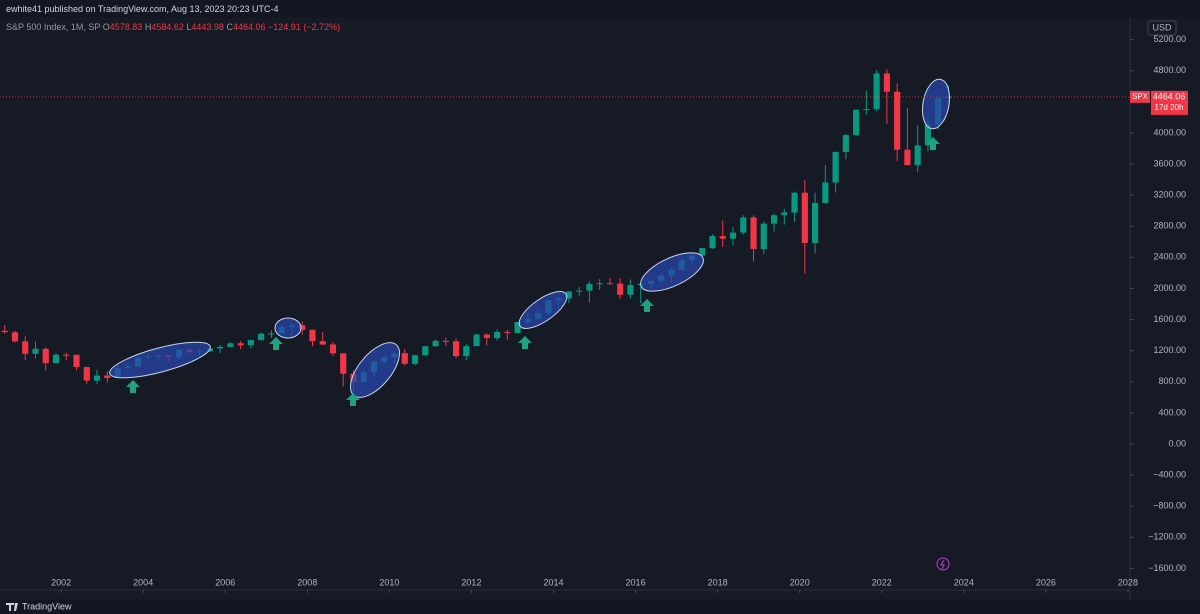 The height and width of the screenshot is (614, 1200). I want to click on y-tick-label: 1200.00, so click(1169, 350).